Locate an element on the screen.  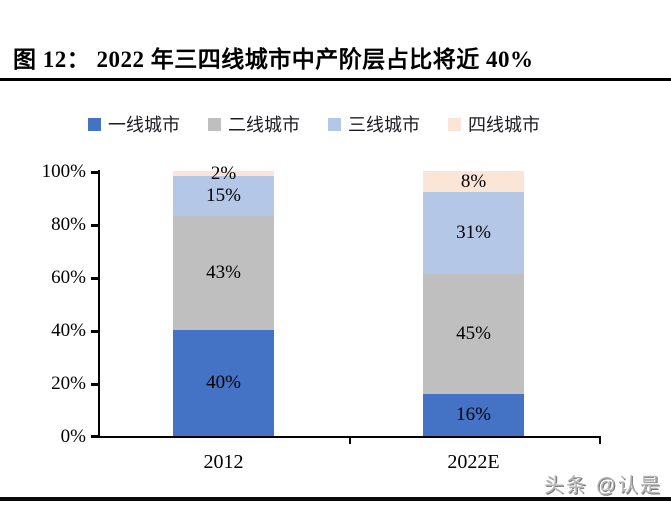
y-axis-tick-label: 40% is located at coordinates (68, 330).